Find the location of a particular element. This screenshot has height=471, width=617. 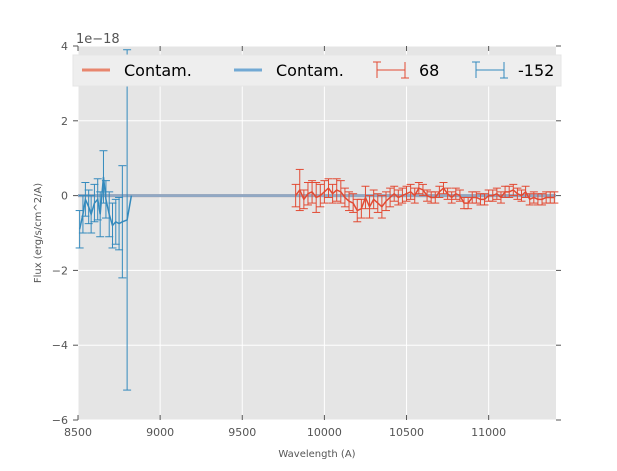

y-tick-label: −4 is located at coordinates (60, 345).